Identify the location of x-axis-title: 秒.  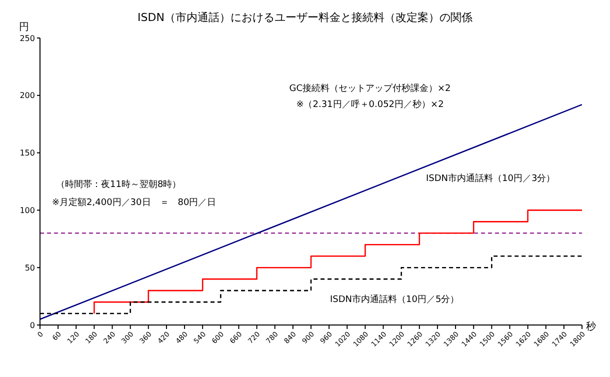
(591, 326).